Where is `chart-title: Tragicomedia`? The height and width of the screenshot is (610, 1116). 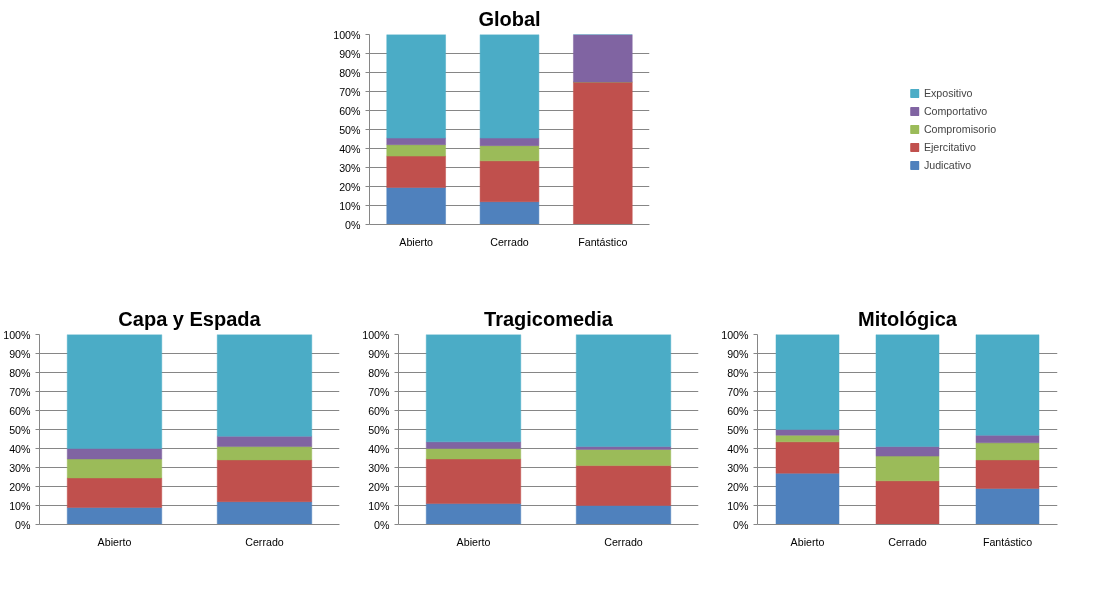
chart-title: Tragicomedia is located at coordinates (549, 318).